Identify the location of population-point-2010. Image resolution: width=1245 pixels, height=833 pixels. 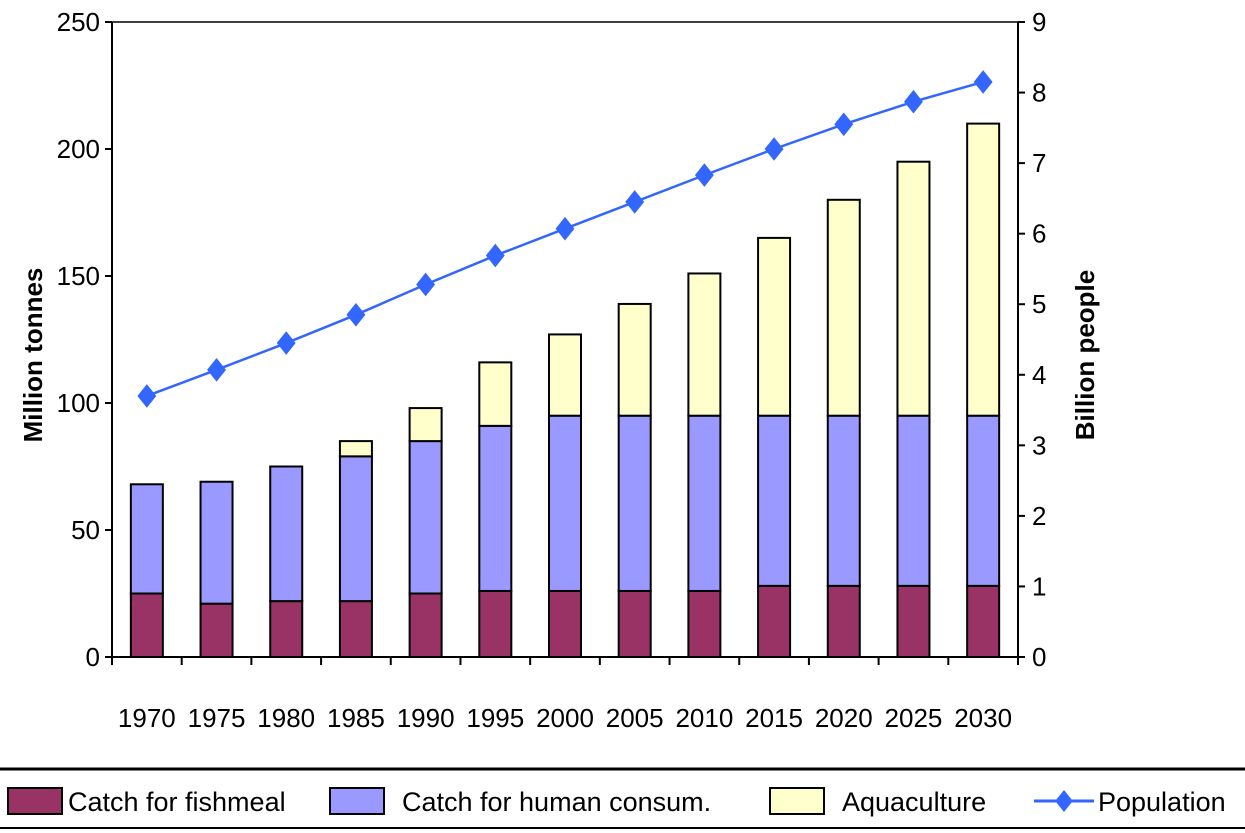
(704, 175).